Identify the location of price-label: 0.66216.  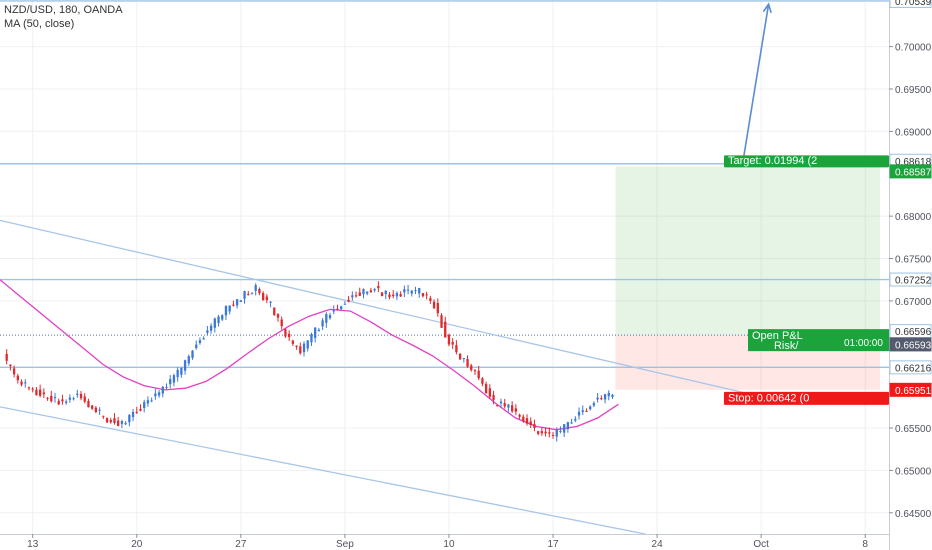
(910, 367).